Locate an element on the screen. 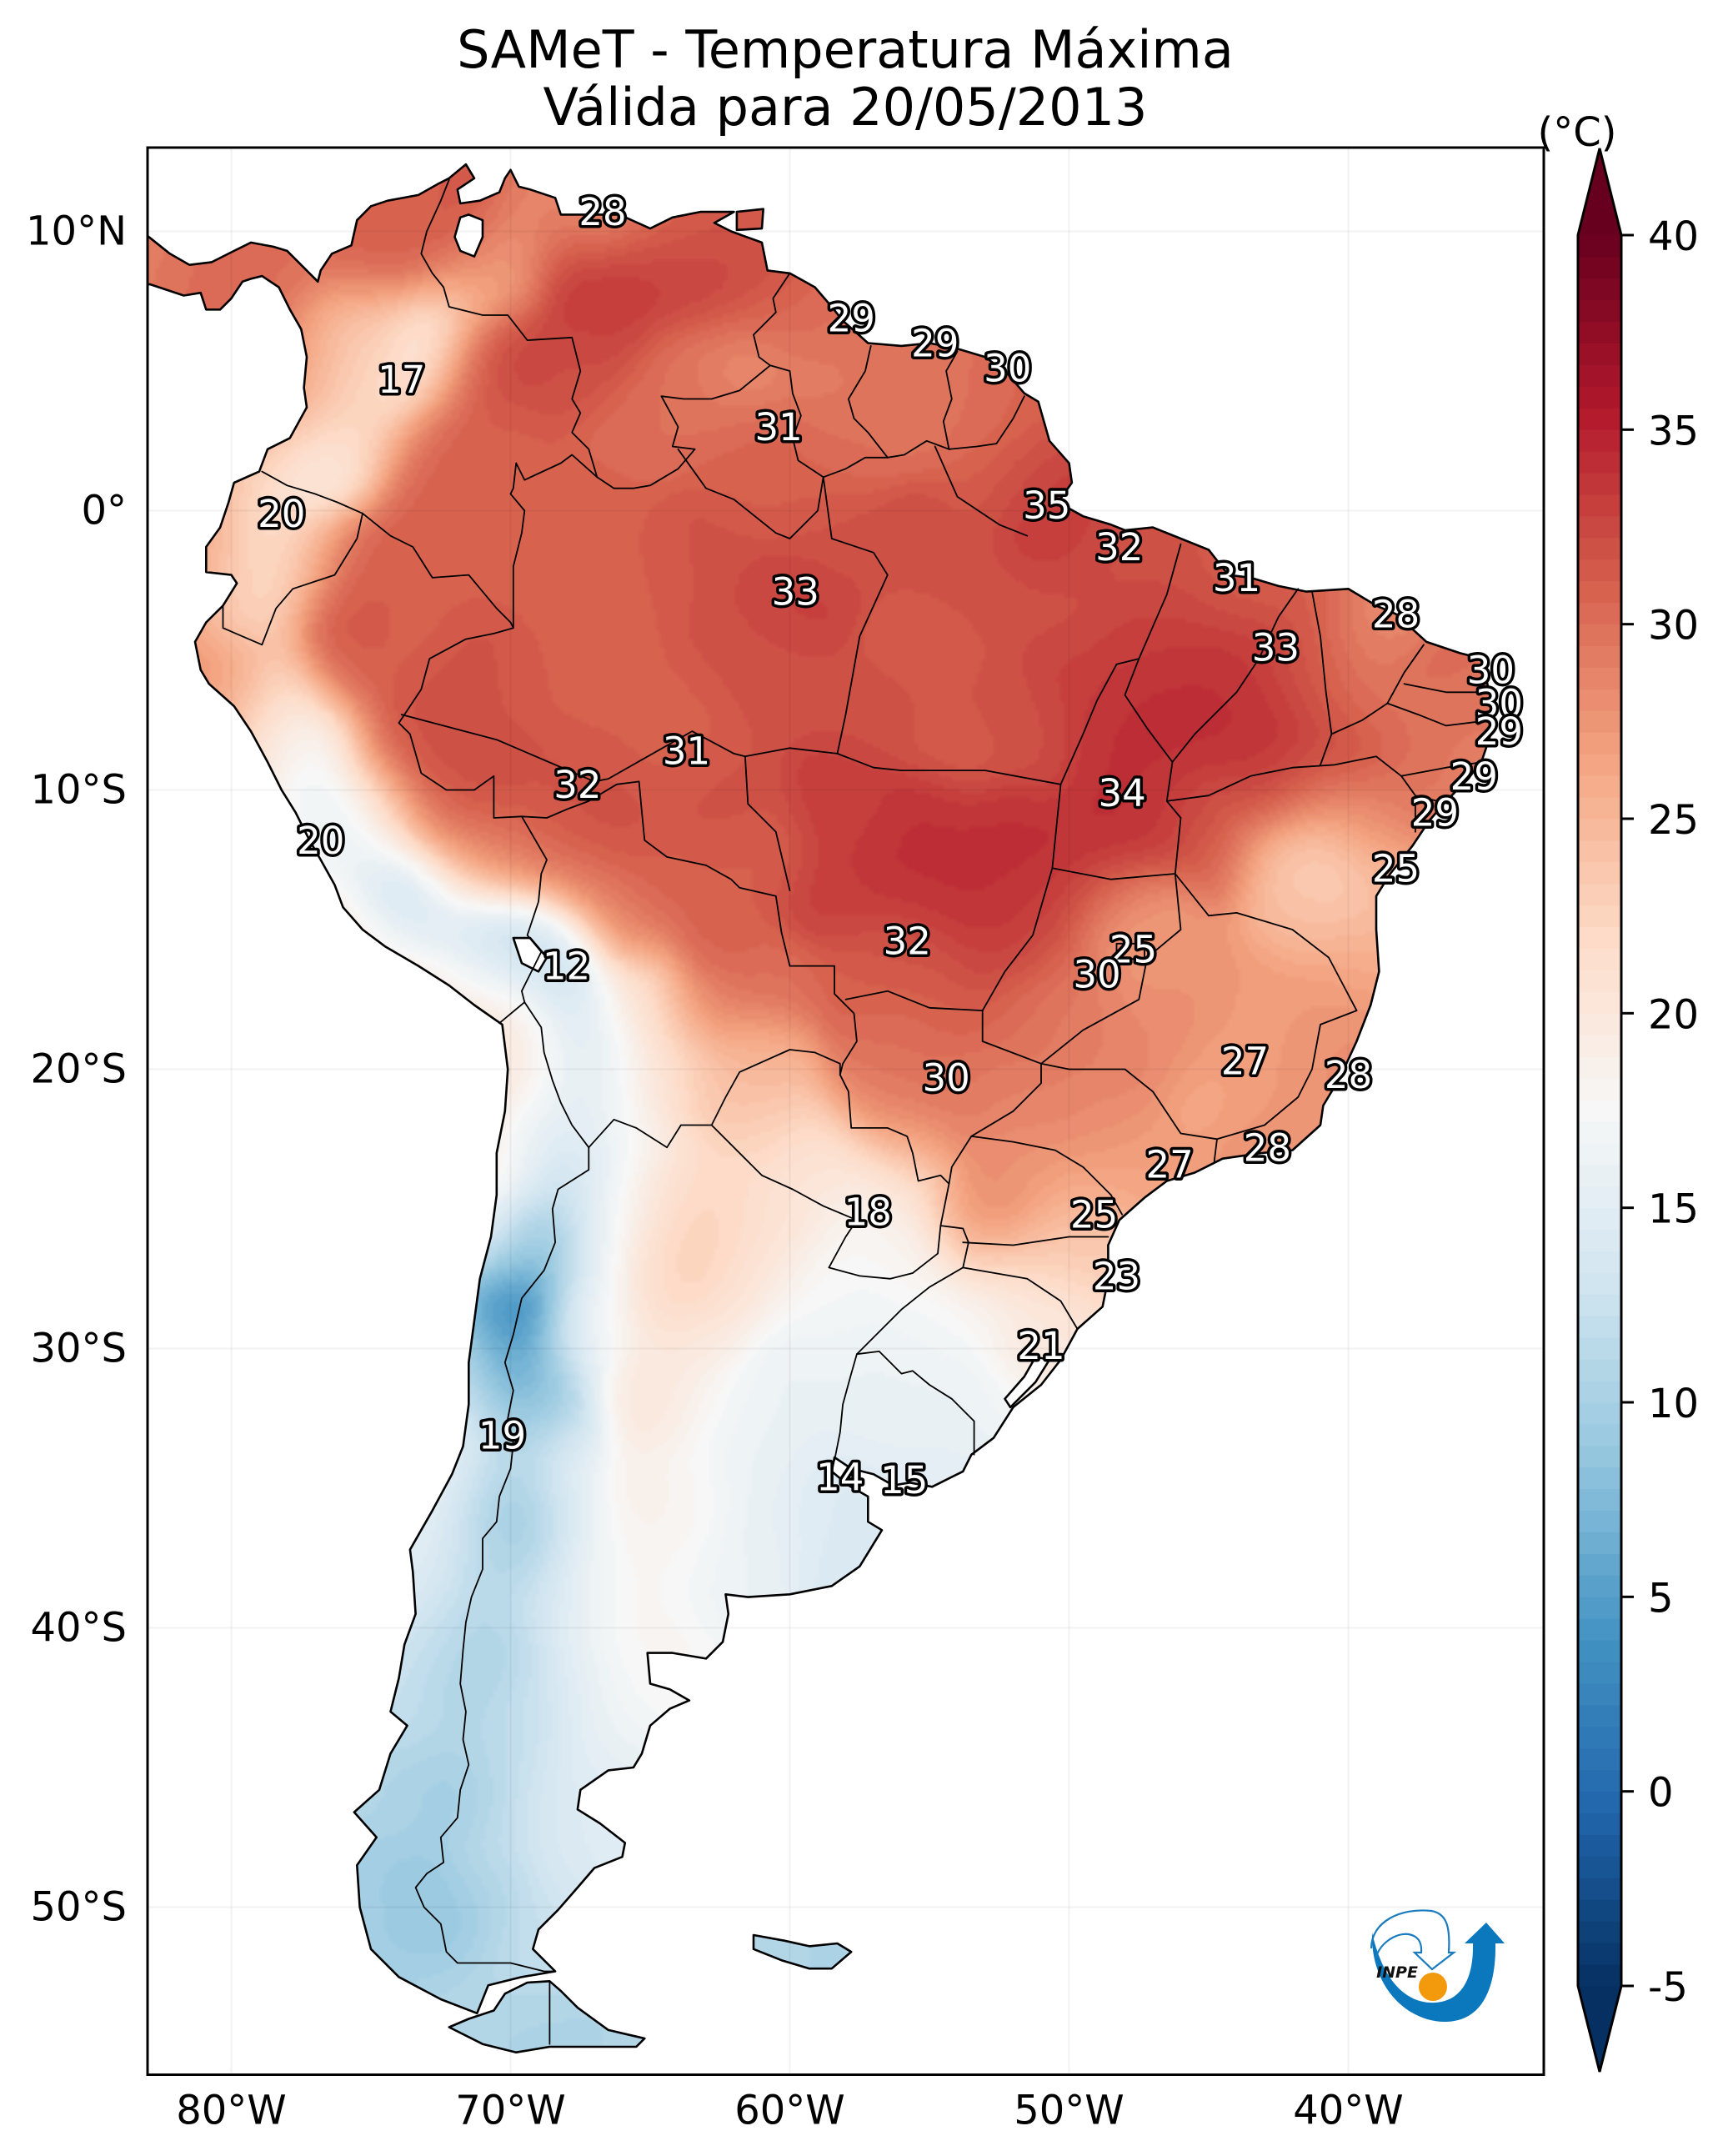 This screenshot has width=1723, height=2156. station-value-label: 34 is located at coordinates (1122, 793).